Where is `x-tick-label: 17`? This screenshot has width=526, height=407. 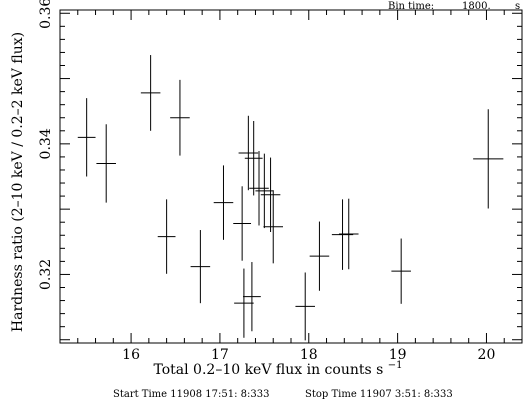 x-tick-label: 17 is located at coordinates (220, 355).